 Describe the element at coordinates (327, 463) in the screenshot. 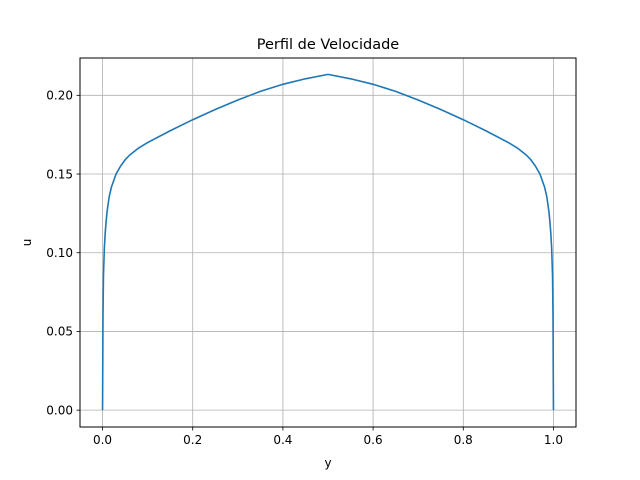

I see `x-axis-label: y` at that location.